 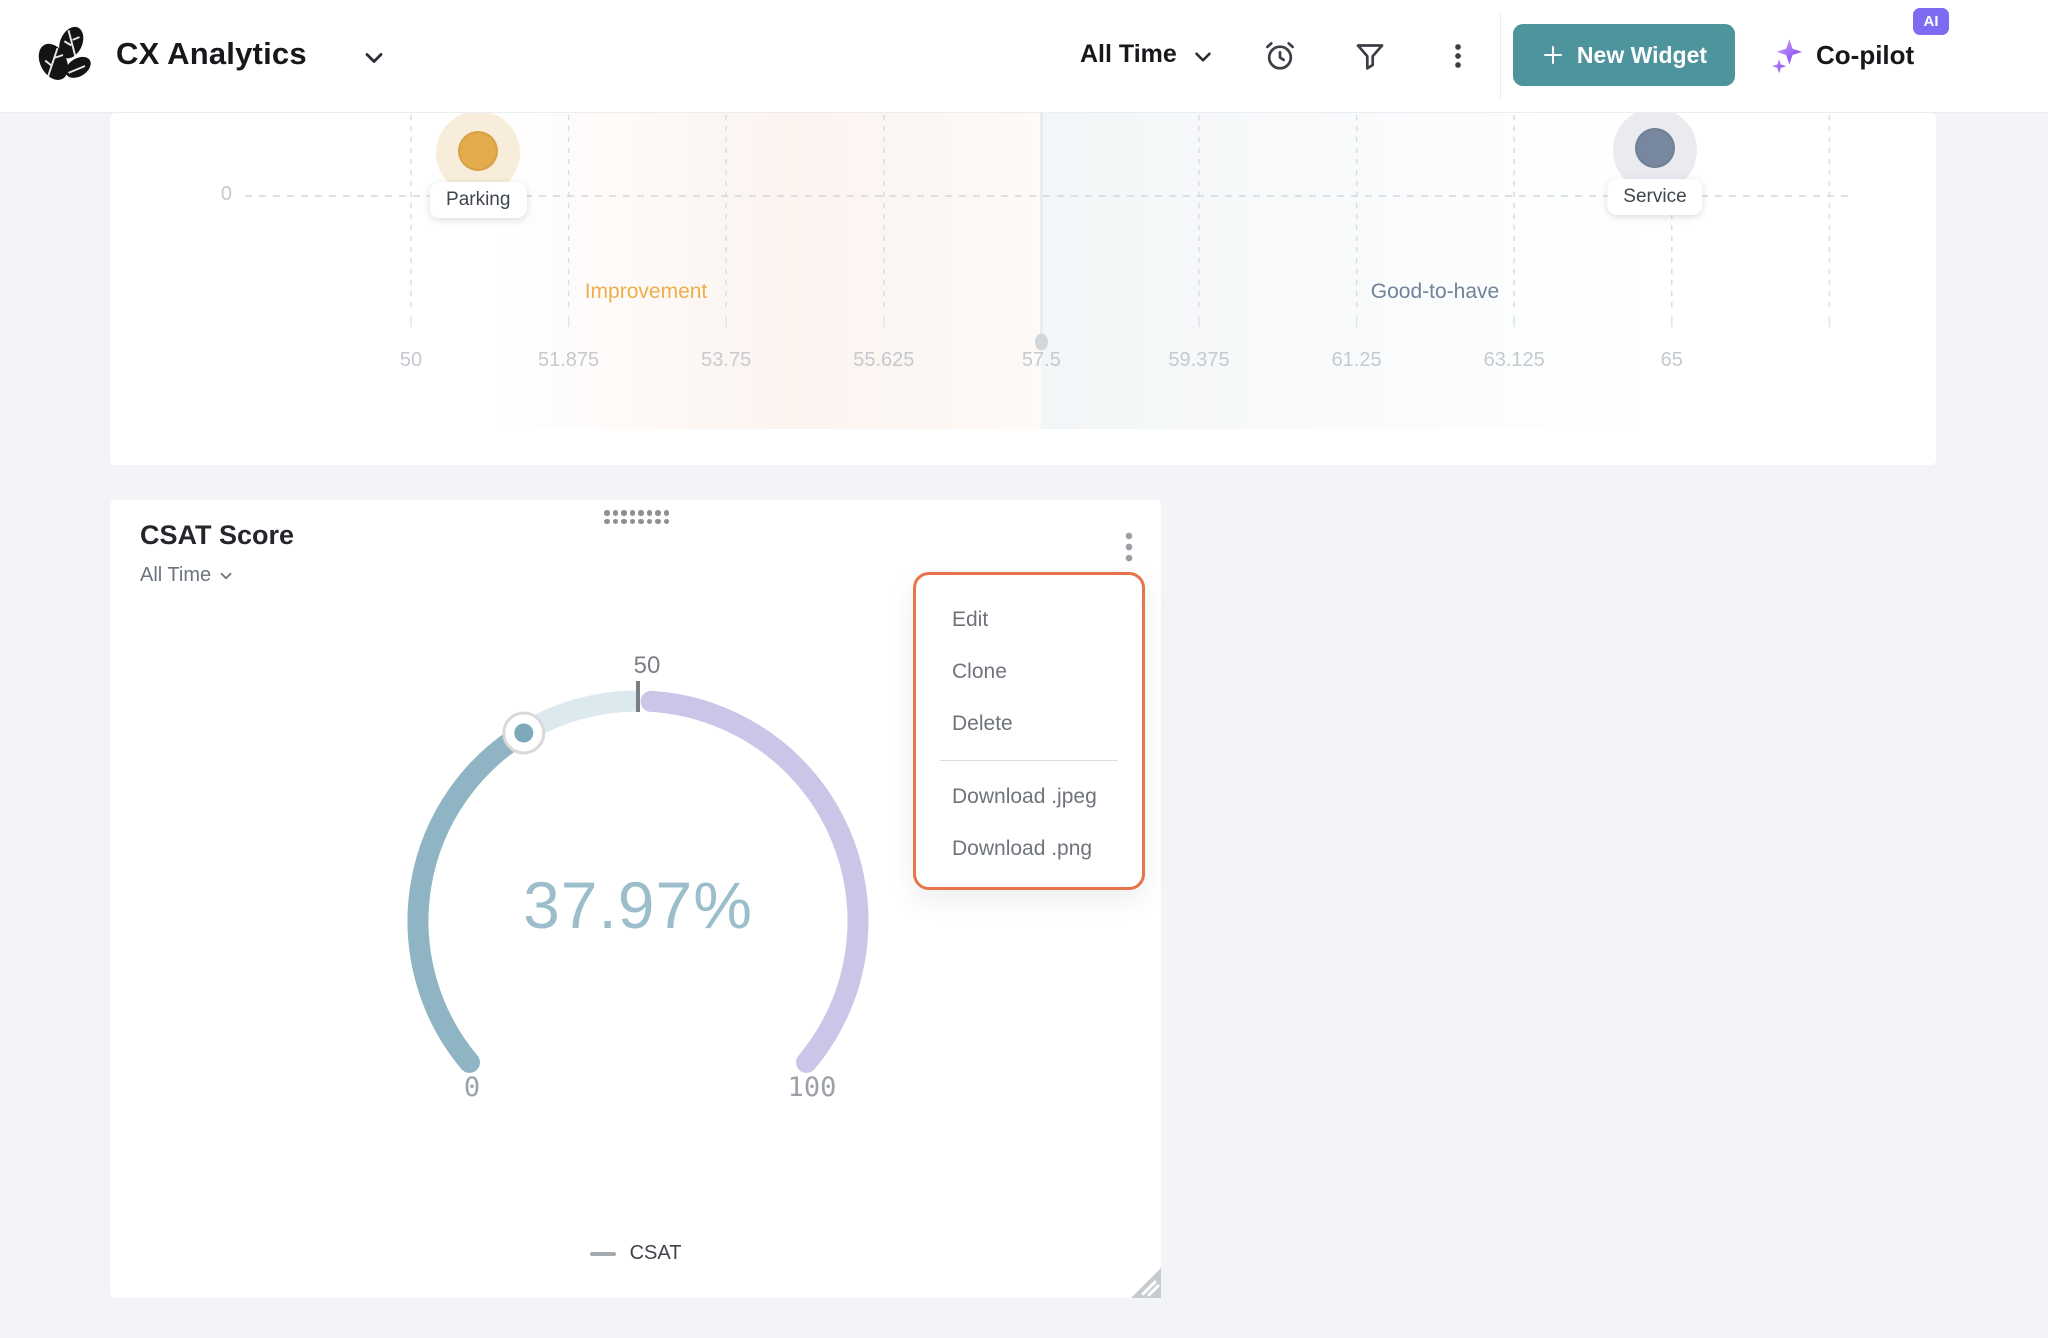 What do you see at coordinates (569, 360) in the screenshot?
I see `x-axis-tick-label: 51.875` at bounding box center [569, 360].